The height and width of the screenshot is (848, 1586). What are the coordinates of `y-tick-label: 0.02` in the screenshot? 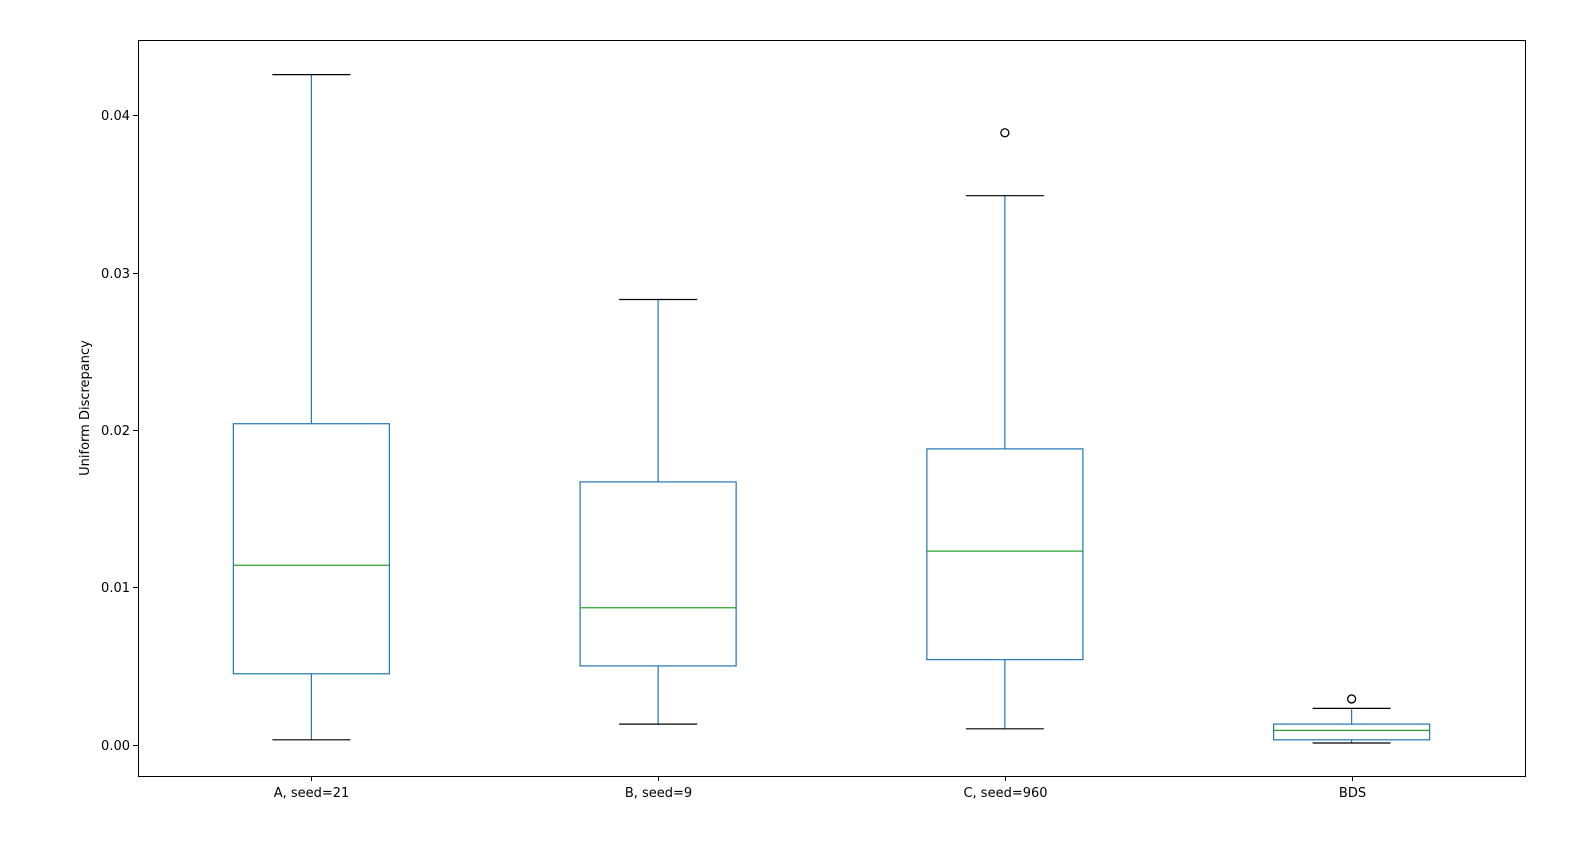 It's located at (115, 431).